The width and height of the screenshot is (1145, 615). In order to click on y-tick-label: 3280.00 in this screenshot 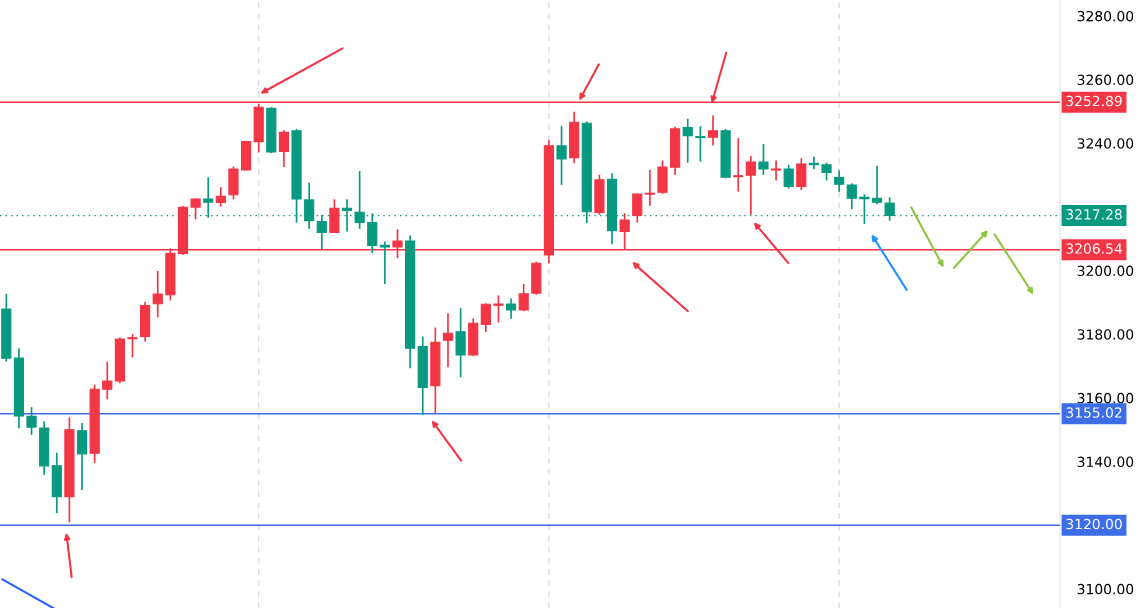, I will do `click(1105, 16)`.